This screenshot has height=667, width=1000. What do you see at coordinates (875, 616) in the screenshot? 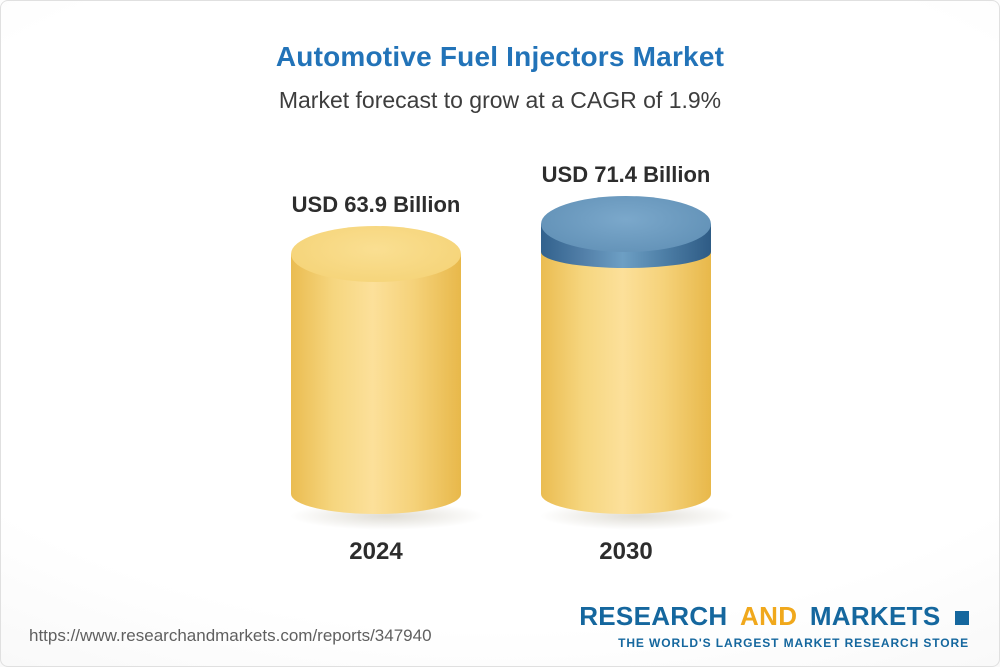
I see `logo-word-markets: MARKETS` at bounding box center [875, 616].